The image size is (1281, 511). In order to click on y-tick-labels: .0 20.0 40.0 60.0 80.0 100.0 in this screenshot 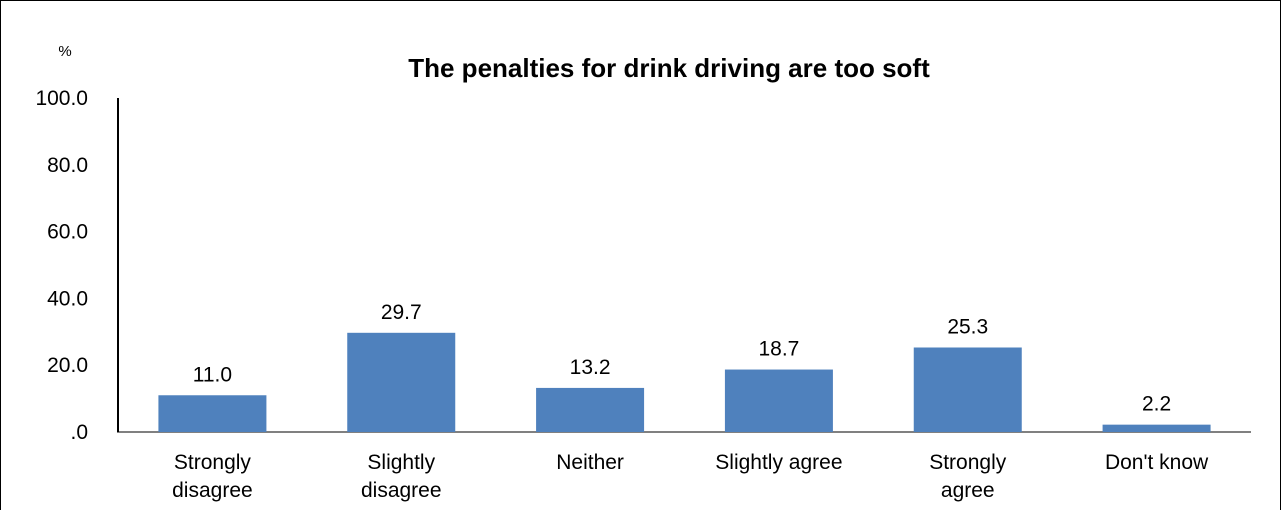, I will do `click(61, 265)`.